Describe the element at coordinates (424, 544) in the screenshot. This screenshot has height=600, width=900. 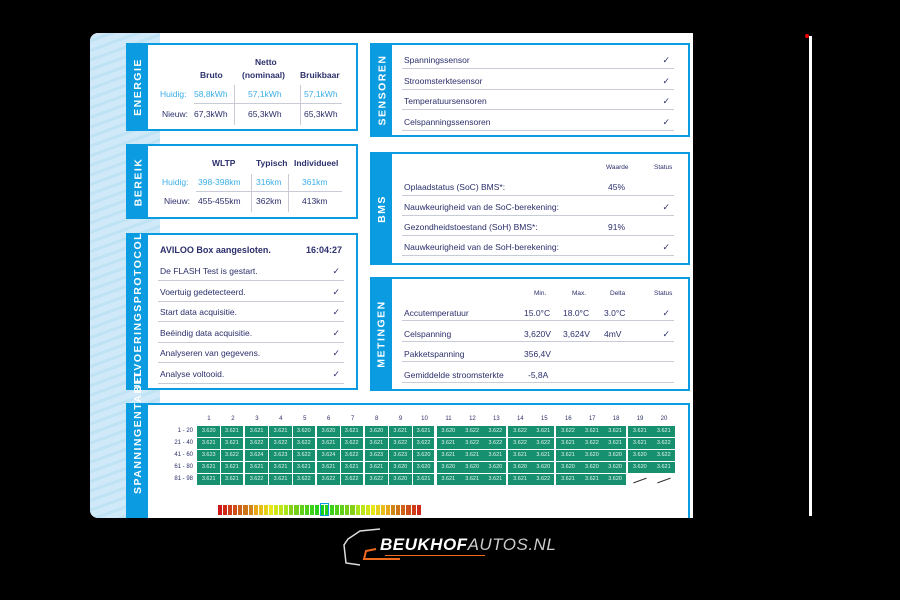
I see `logo-brand: BEUKHOF` at that location.